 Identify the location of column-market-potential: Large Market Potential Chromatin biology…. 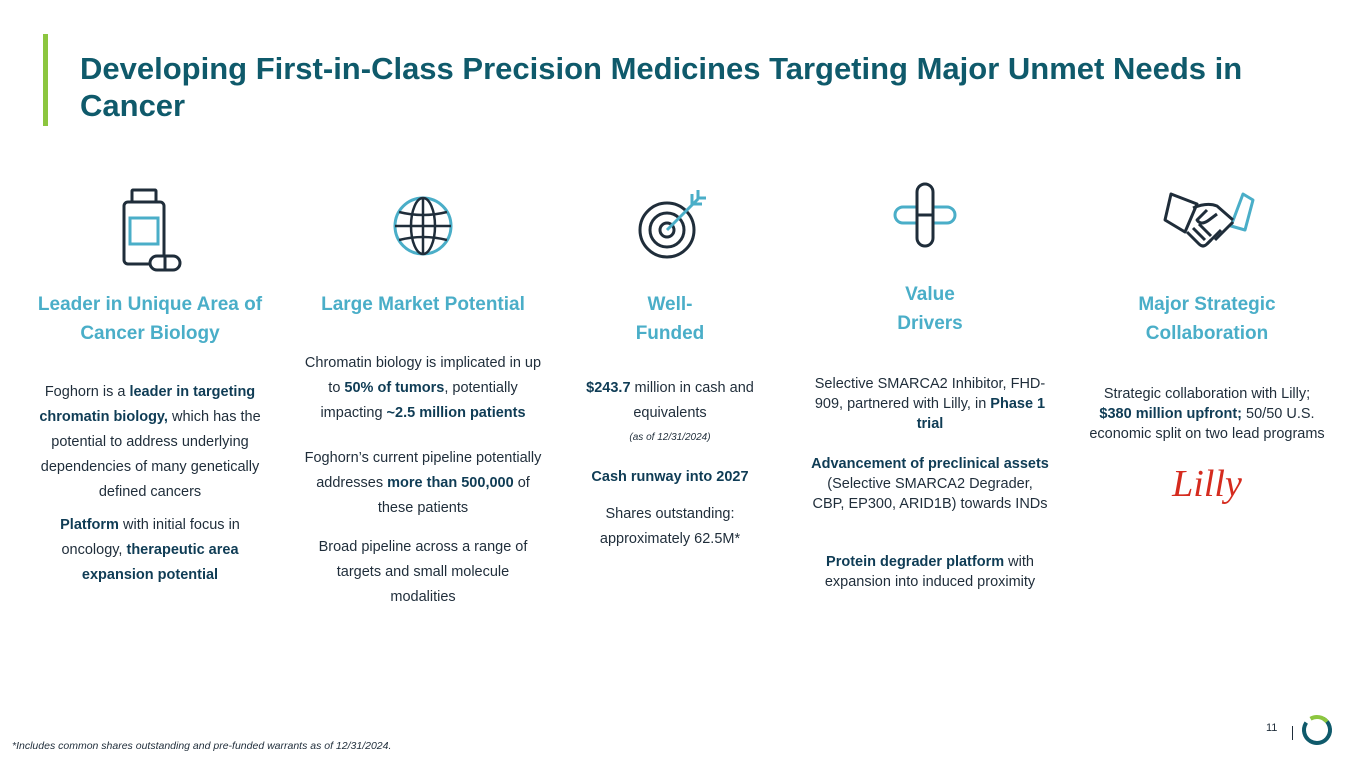
(423, 395).